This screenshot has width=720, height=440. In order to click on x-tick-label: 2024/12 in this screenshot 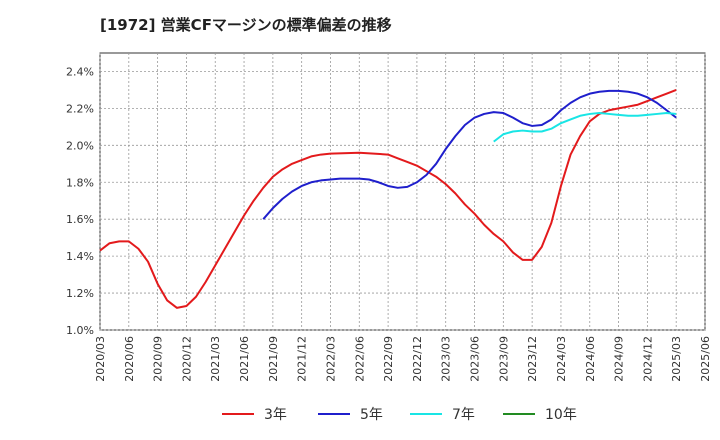, I will do `click(647, 359)`.